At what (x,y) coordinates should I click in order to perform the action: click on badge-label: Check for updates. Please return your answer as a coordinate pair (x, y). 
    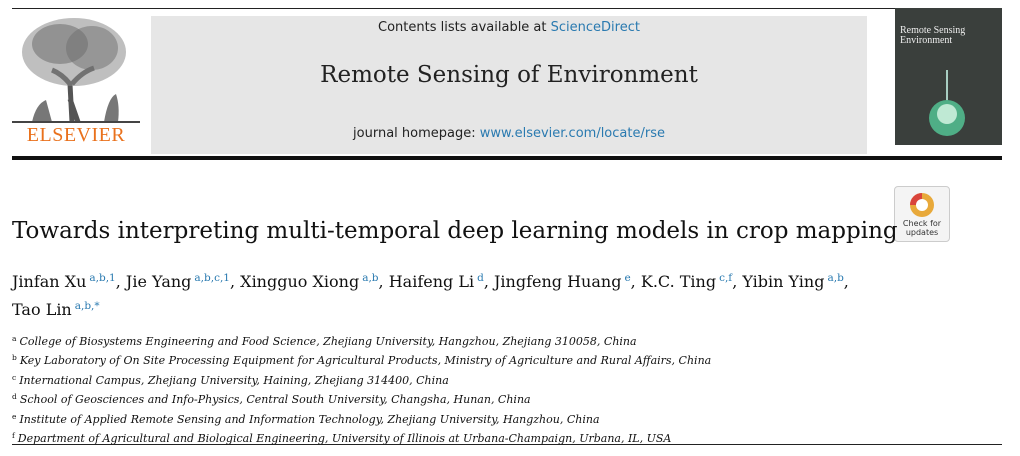
    Looking at the image, I should click on (922, 228).